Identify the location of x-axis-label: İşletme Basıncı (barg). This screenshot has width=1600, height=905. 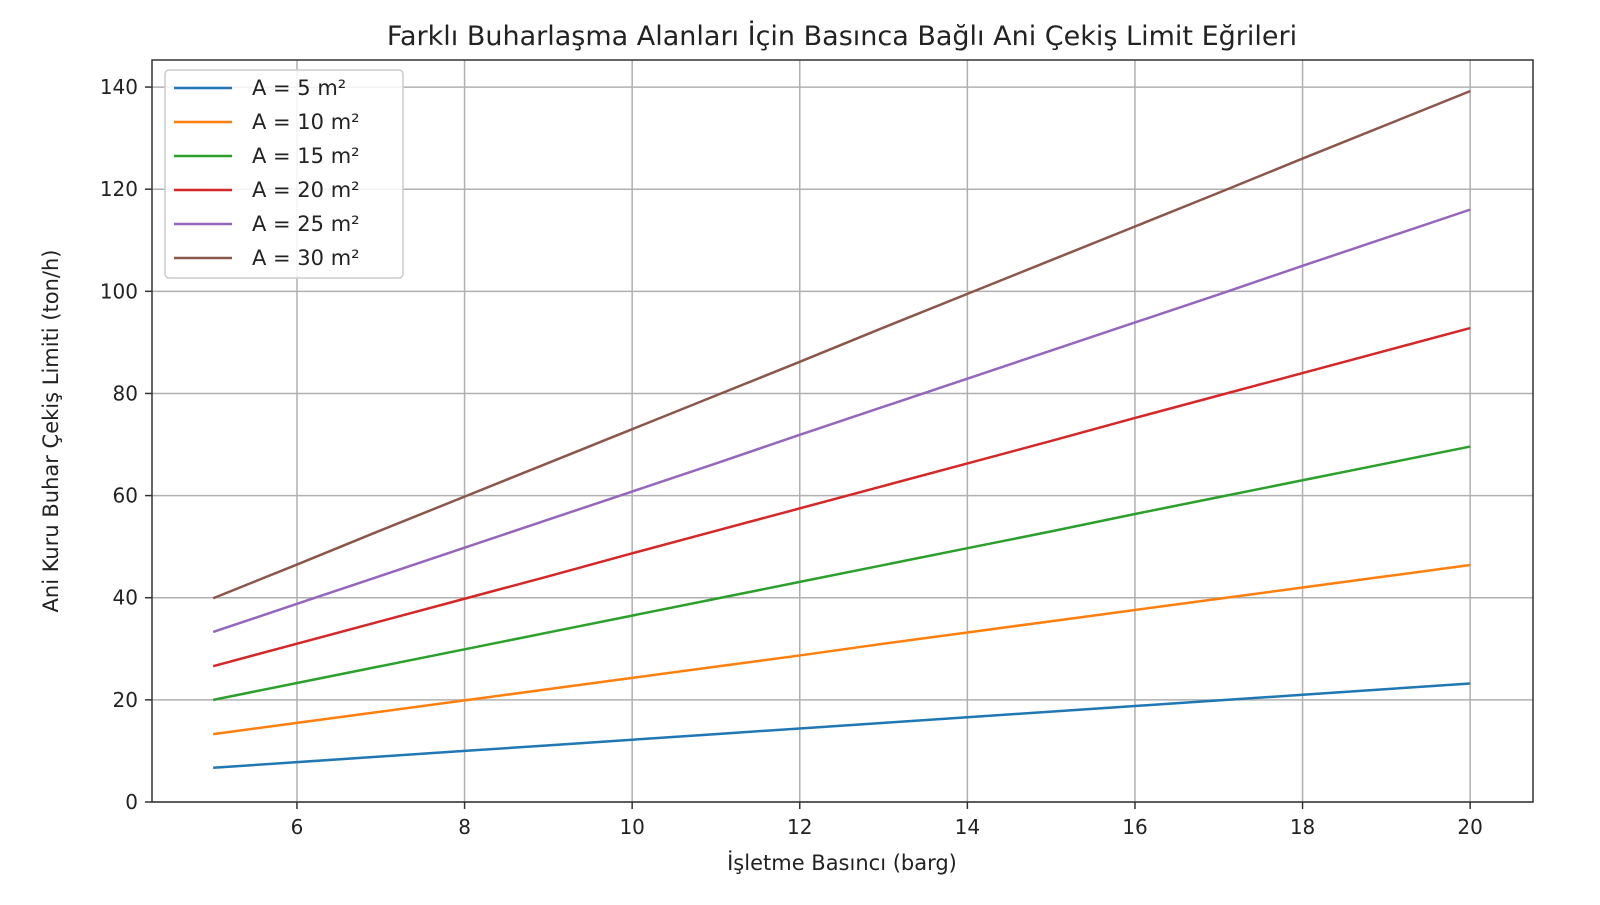
(842, 862).